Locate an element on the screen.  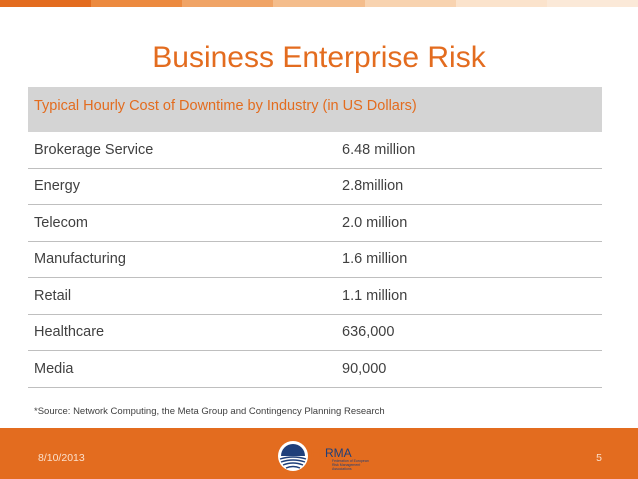
top-accent-bar is located at coordinates (319, 3).